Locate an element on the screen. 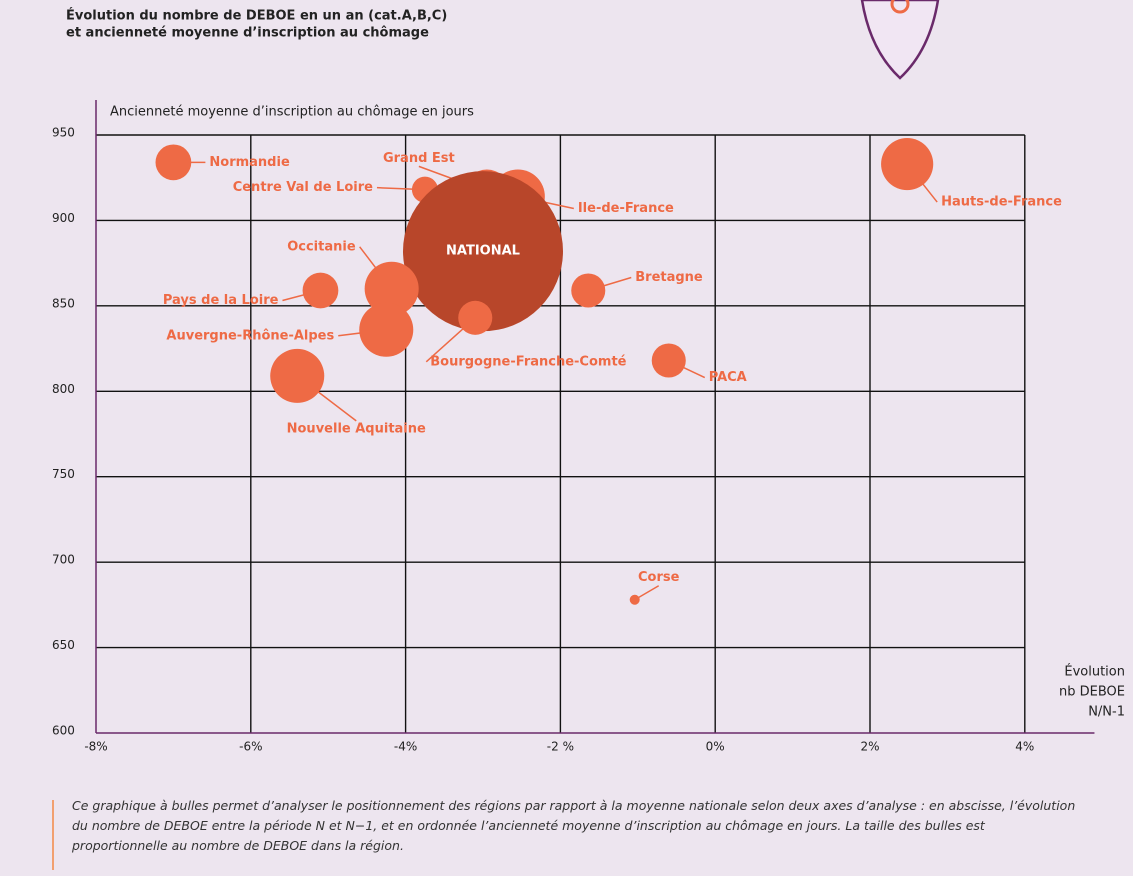  y-tick-label: 950 is located at coordinates (63, 133).